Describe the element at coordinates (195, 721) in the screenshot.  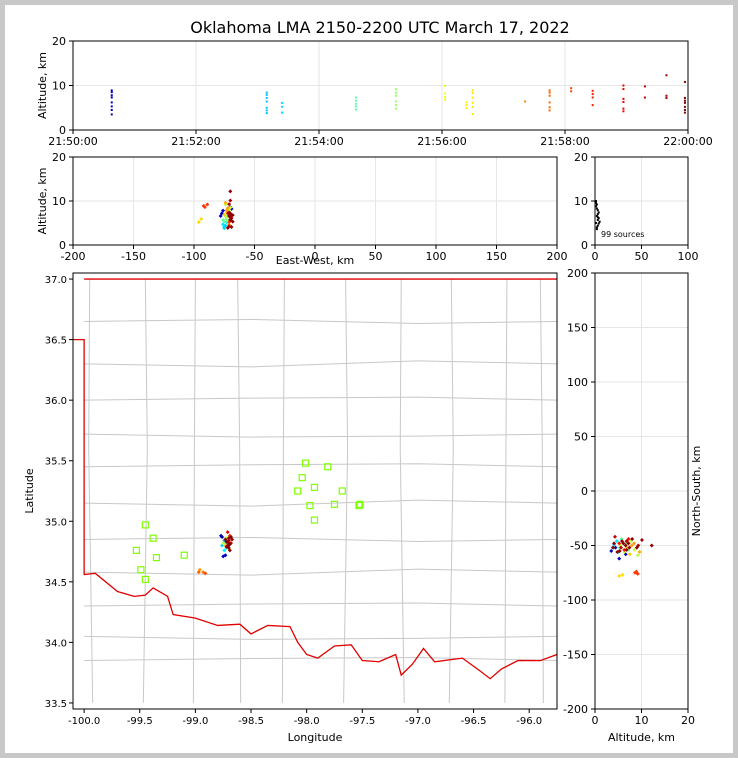
I see `x-tick-label: -99.0` at that location.